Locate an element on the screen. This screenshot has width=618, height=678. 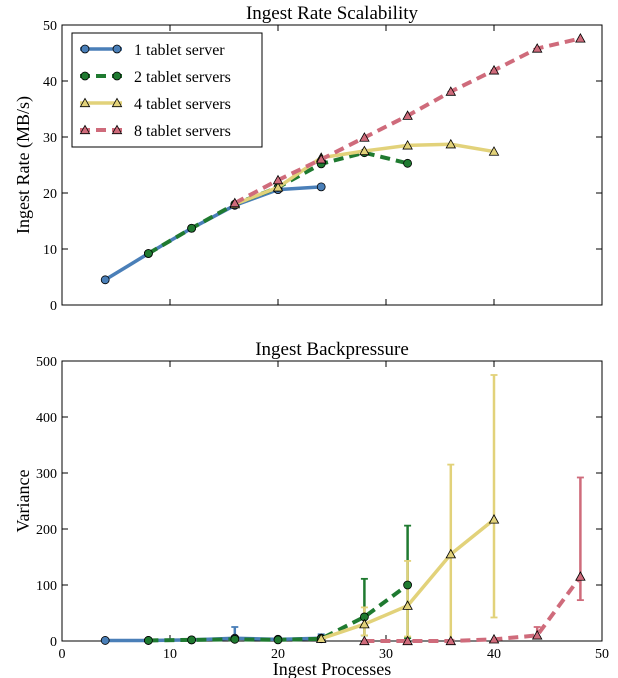
backpressure-x-tick-label: 20 is located at coordinates (278, 654).